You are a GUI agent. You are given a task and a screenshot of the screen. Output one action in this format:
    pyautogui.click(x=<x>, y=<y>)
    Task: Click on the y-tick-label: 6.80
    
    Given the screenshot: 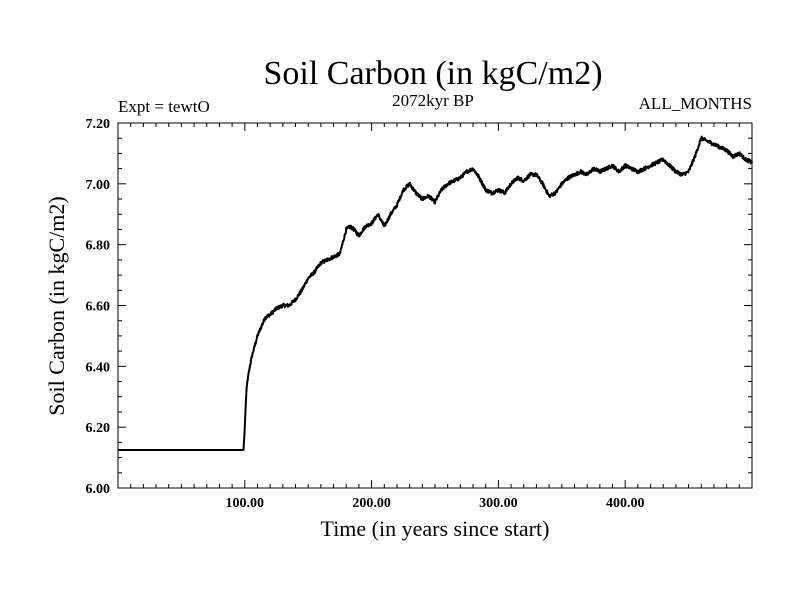 What is the action you would take?
    pyautogui.click(x=98, y=246)
    